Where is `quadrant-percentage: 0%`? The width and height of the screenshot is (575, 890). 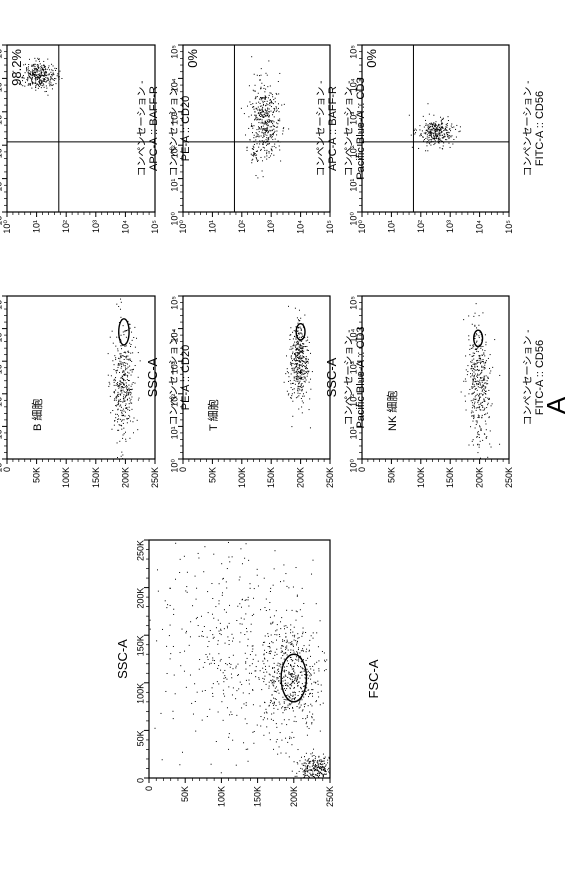
quadrant-percentage: 0% is located at coordinates (192, 58).